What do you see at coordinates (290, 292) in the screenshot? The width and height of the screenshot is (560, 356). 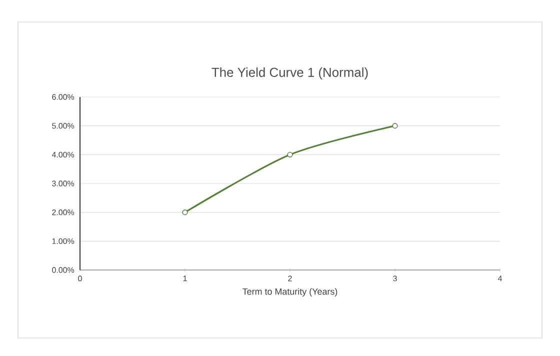 I see `x-axis-title: Term to Maturity (Years)` at bounding box center [290, 292].